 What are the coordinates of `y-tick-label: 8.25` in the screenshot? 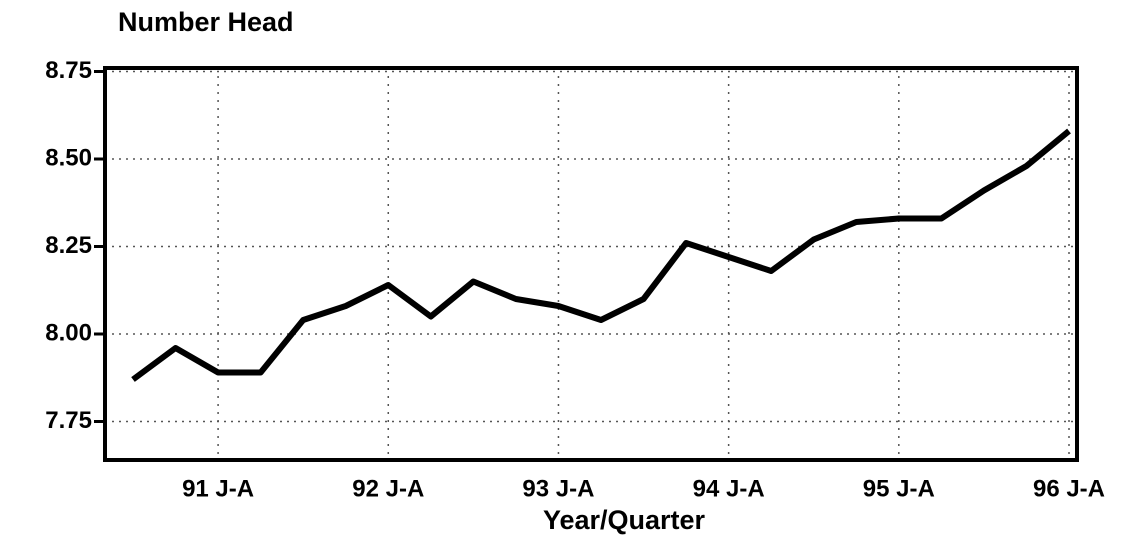 It's located at (68, 245).